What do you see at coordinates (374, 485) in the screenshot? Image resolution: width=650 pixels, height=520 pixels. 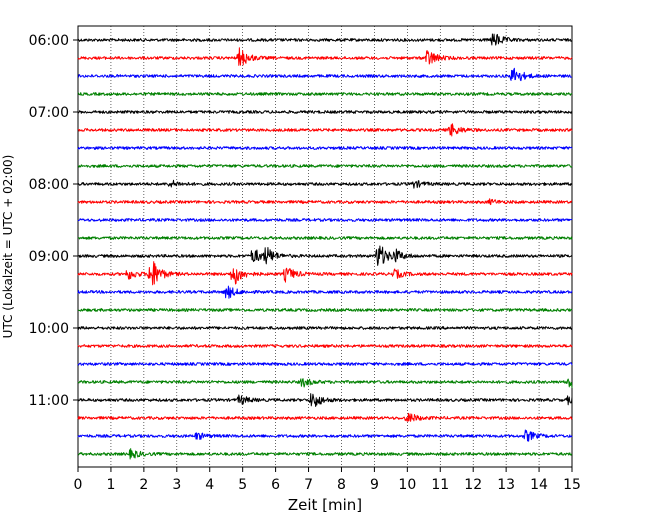 I see `x-tick-label: 9` at bounding box center [374, 485].